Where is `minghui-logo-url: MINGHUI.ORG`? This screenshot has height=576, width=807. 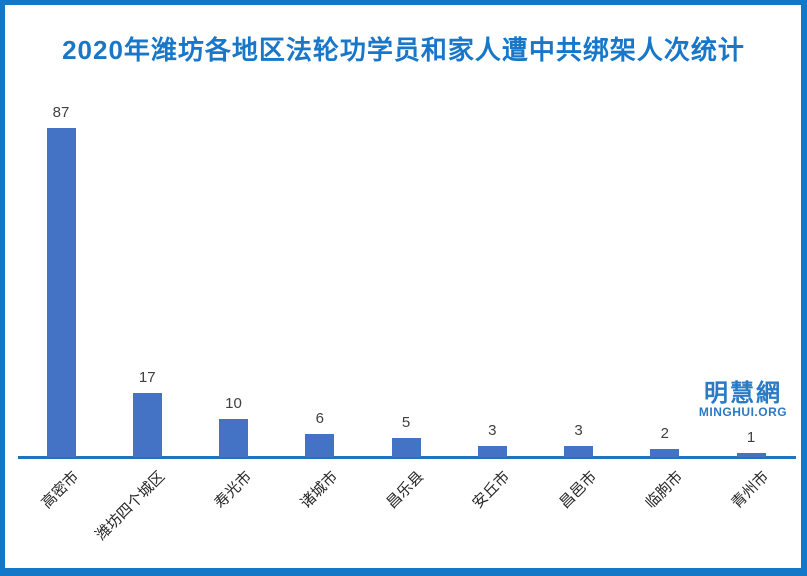 minghui-logo-url: MINGHUI.ORG is located at coordinates (743, 412).